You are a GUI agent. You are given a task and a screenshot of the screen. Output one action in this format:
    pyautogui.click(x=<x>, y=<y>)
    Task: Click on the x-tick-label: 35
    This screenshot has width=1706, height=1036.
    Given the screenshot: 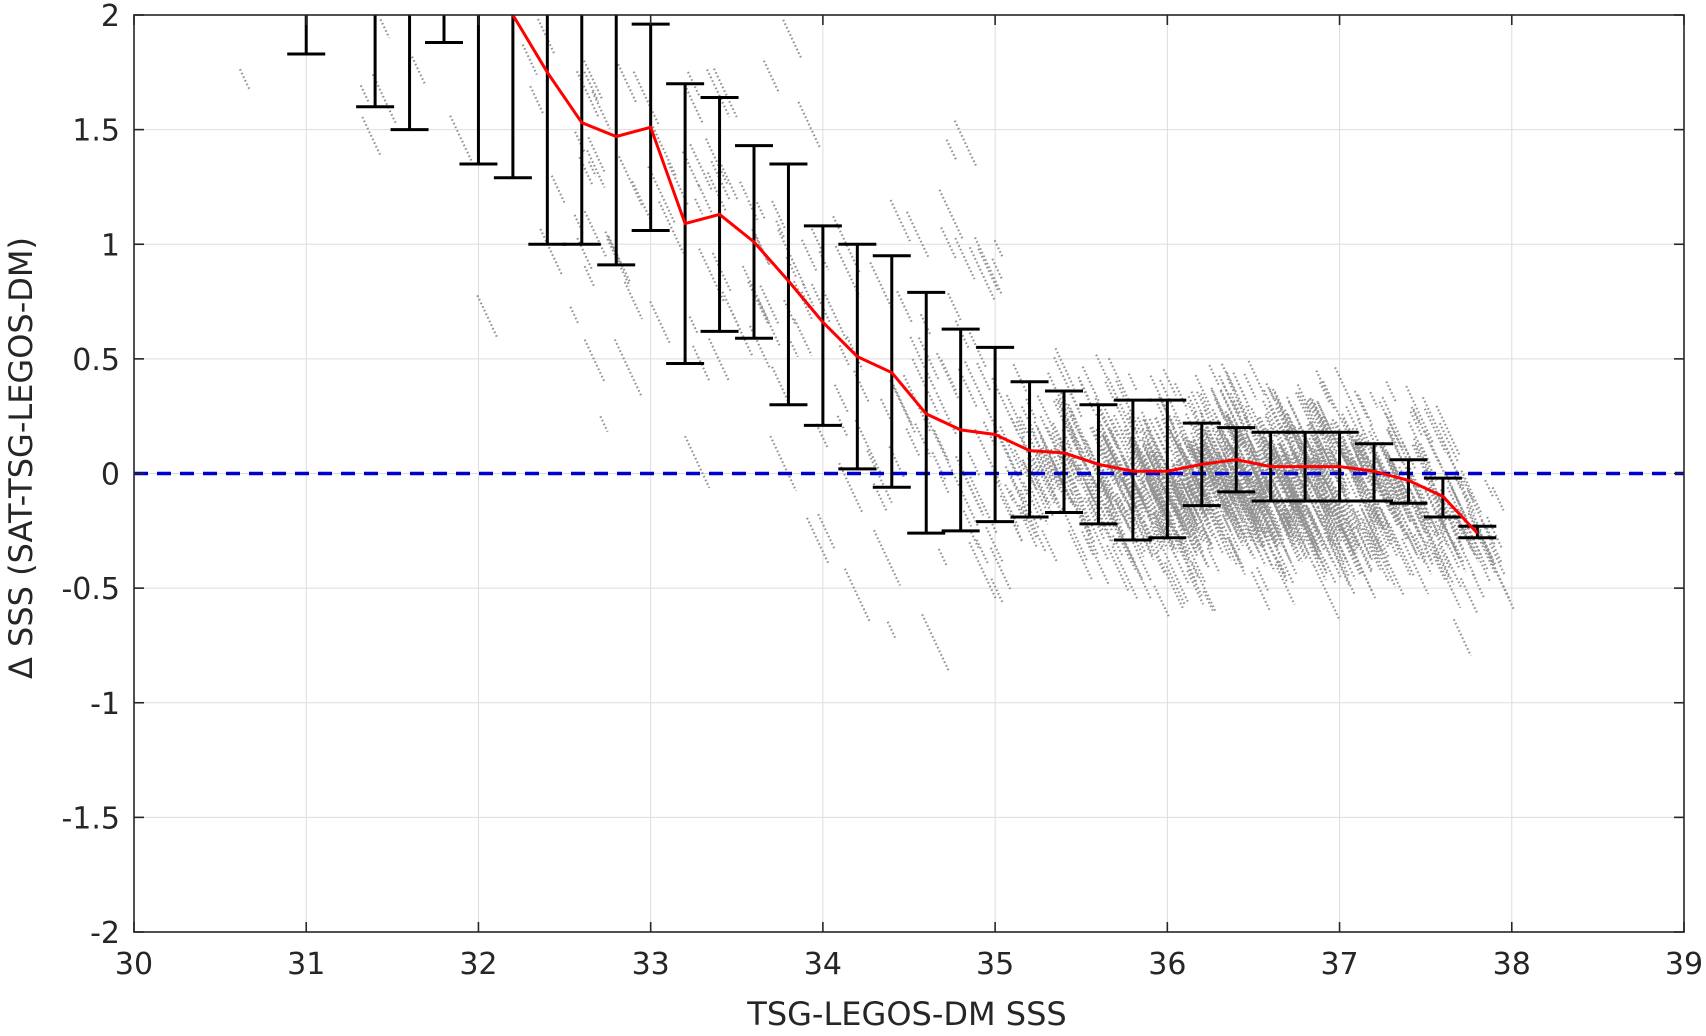 What is the action you would take?
    pyautogui.click(x=995, y=964)
    